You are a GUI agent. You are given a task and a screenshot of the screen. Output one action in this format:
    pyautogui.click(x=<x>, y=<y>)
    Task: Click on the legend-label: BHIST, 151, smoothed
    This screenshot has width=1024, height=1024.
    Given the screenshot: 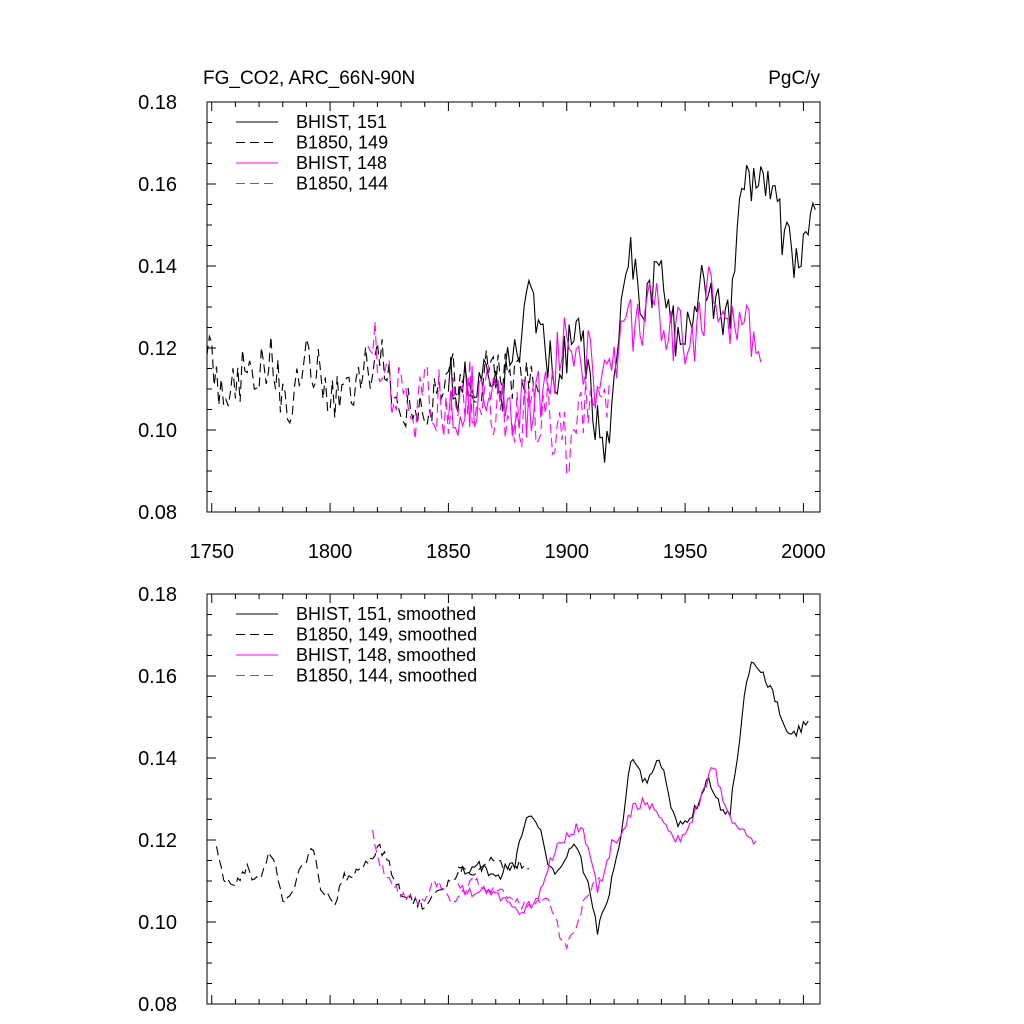 What is the action you would take?
    pyautogui.click(x=386, y=614)
    